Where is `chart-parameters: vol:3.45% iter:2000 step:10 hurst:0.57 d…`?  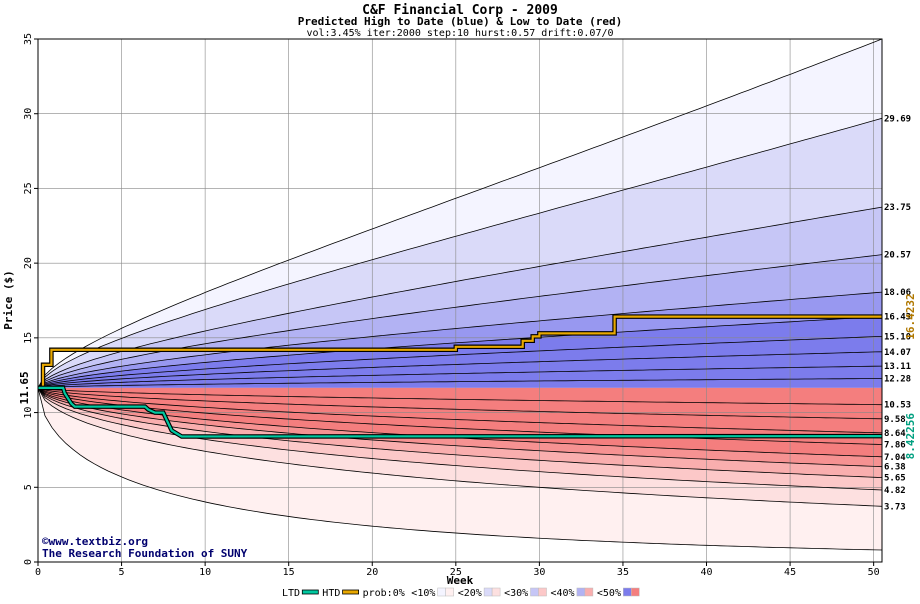 chart-parameters: vol:3.45% iter:2000 step:10 hurst:0.57 d… is located at coordinates (459, 33).